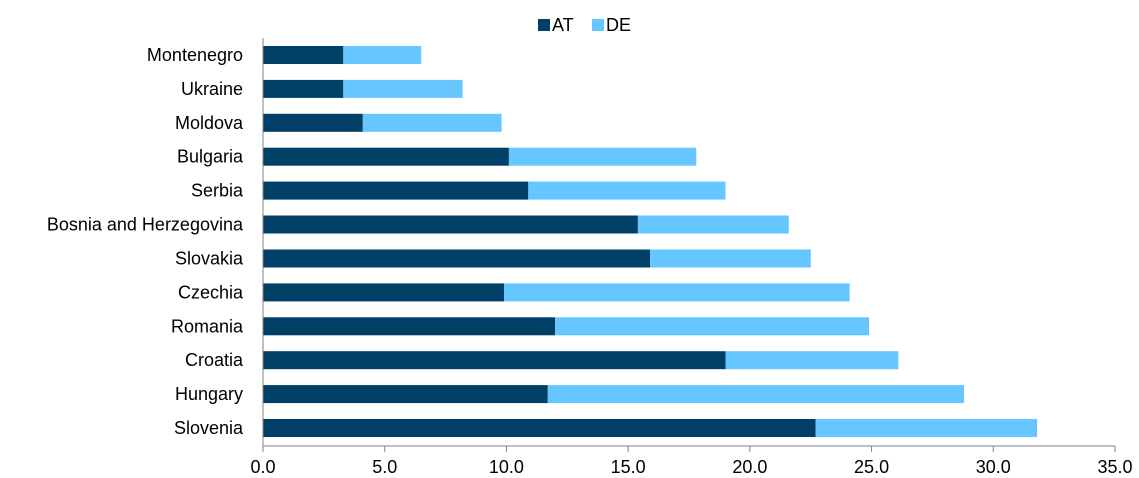 The width and height of the screenshot is (1139, 478). What do you see at coordinates (382, 55) in the screenshot?
I see `bar-de-montenegro` at bounding box center [382, 55].